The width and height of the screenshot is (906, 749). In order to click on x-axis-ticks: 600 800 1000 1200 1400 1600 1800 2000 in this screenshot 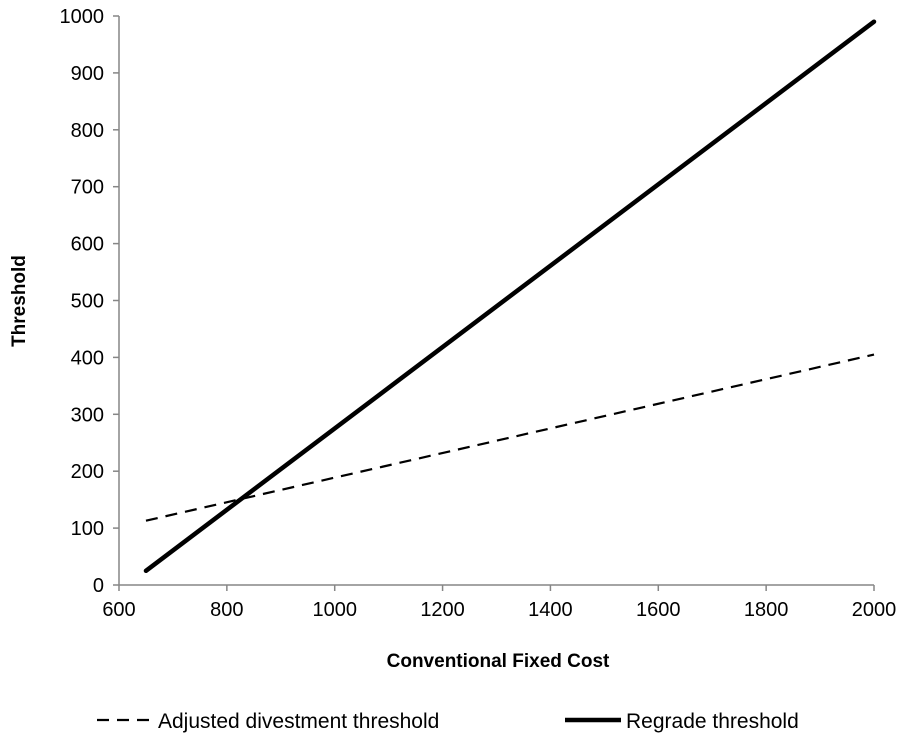, I will do `click(499, 603)`.